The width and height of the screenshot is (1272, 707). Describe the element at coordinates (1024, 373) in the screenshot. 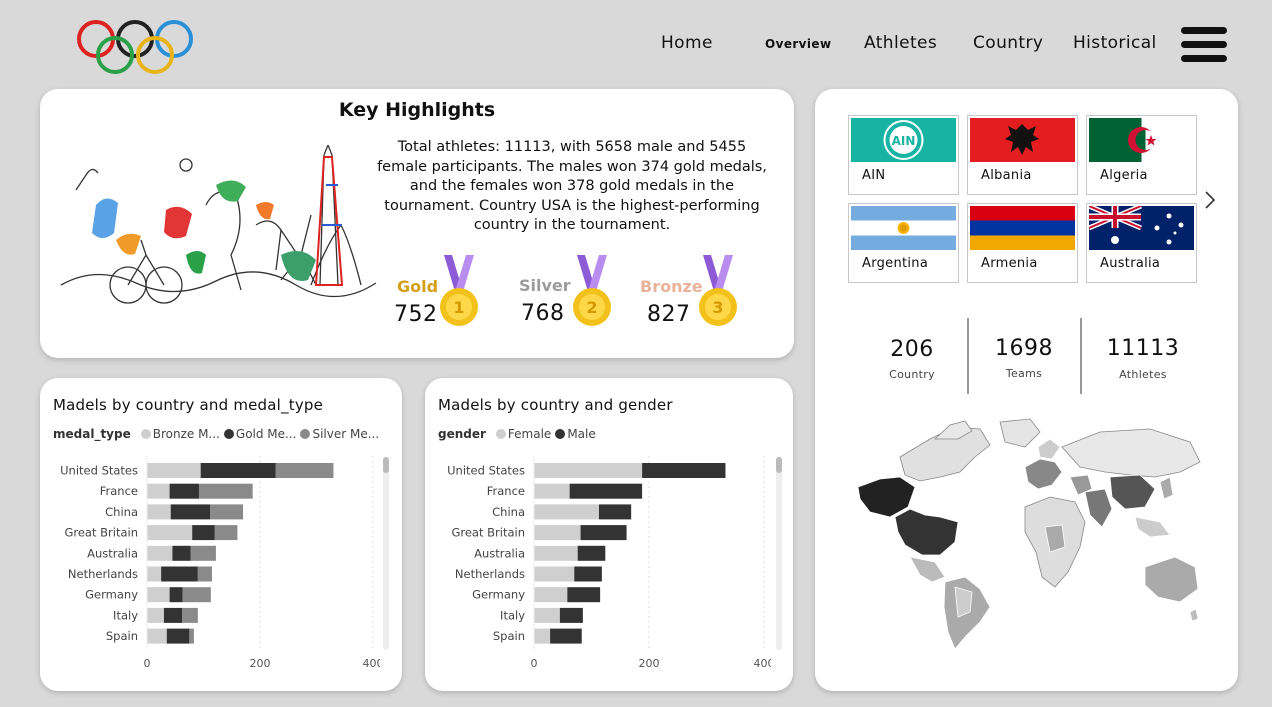

I see `teams-count-label: Teams` at that location.